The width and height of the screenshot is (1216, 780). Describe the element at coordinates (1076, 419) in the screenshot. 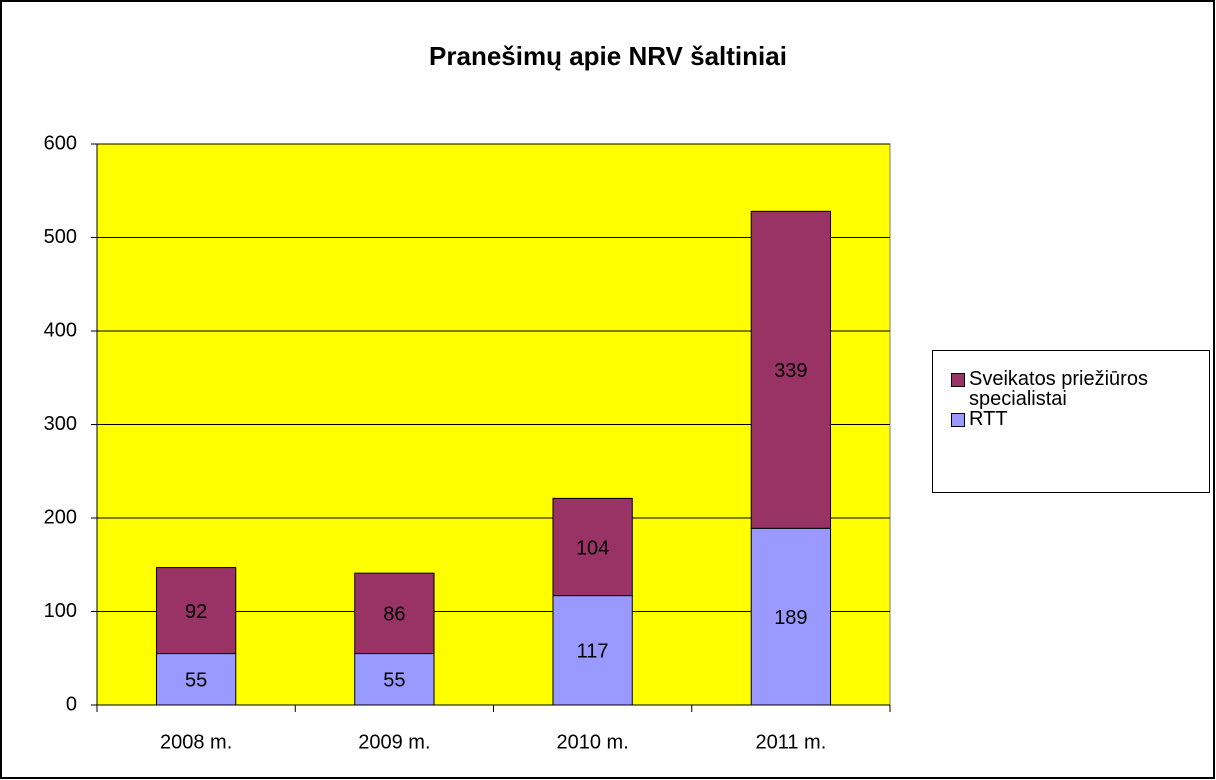

I see `legend-item: RTT` at that location.